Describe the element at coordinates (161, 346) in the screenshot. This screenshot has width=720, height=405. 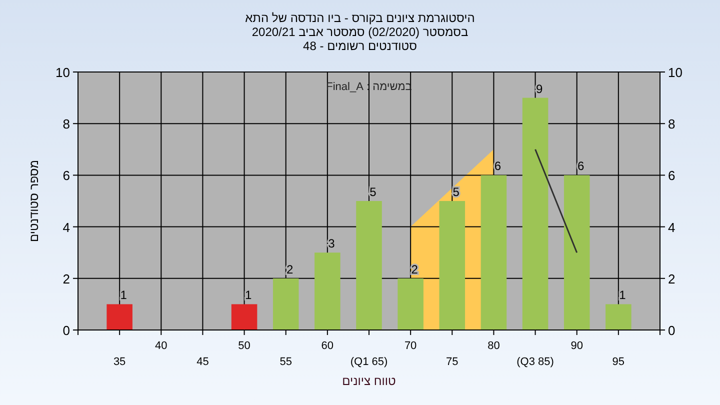
I see `x-tick-label: 40` at that location.